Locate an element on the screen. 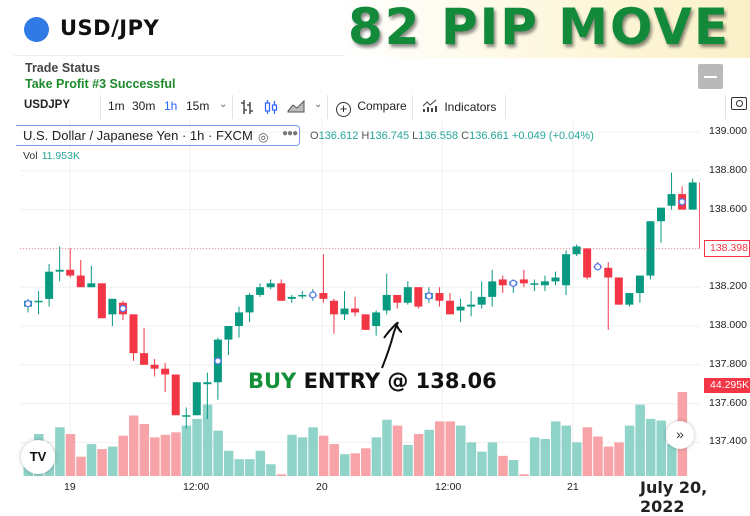 The image size is (750, 516). price-tick: 137.400 is located at coordinates (728, 441).